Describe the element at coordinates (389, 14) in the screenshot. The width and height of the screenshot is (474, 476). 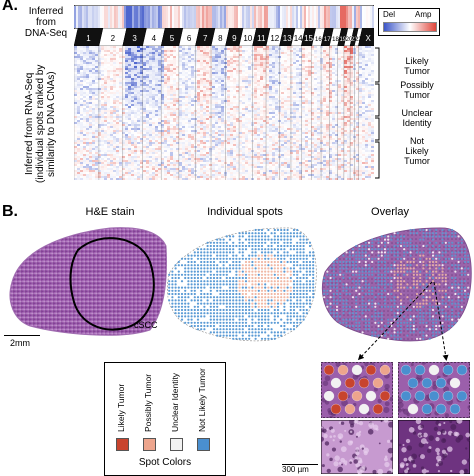
I see `colorbar-del-label: Del` at that location.